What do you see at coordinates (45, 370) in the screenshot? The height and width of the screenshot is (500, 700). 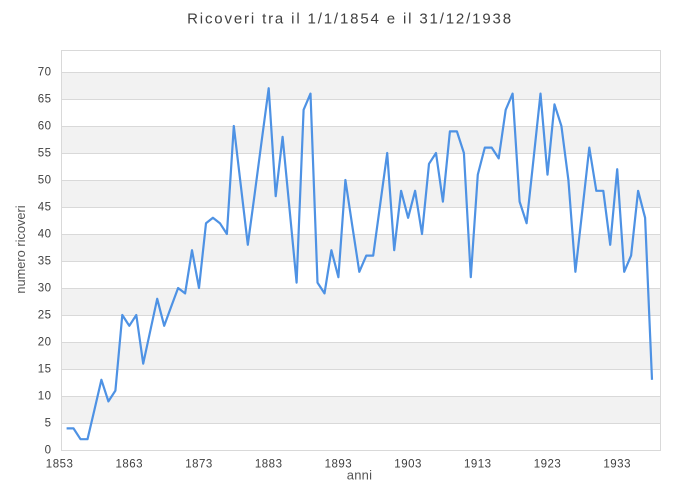 I see `svg-text: 15` at bounding box center [45, 370].